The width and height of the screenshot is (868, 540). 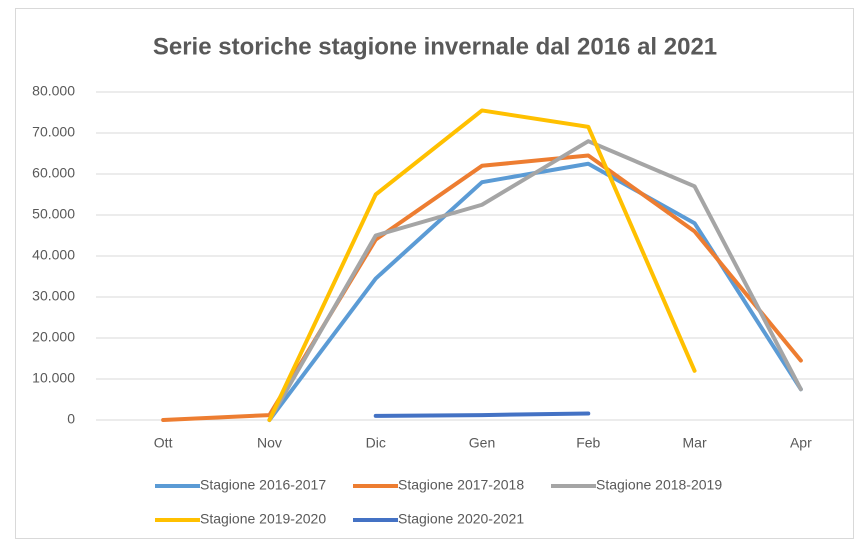 What do you see at coordinates (163, 443) in the screenshot?
I see `x-tick-label: Ott` at bounding box center [163, 443].